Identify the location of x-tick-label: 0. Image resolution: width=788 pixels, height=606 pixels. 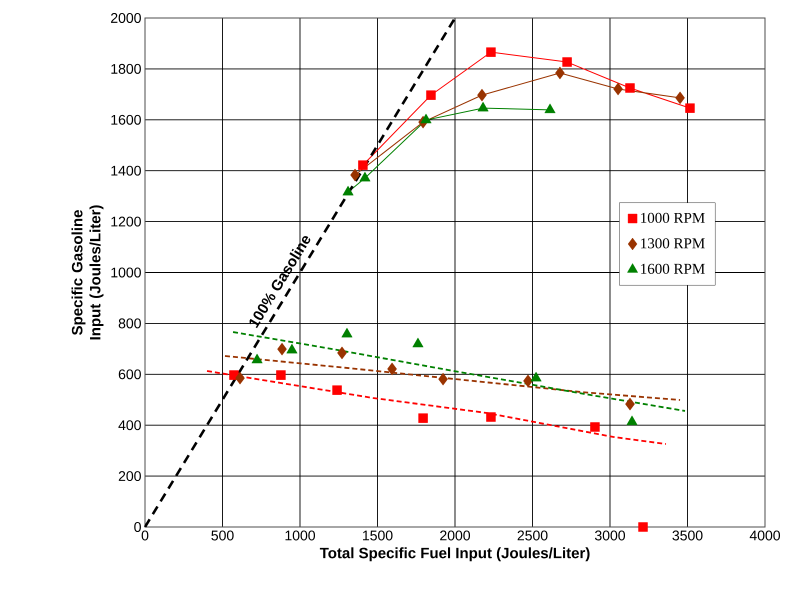
(145, 535).